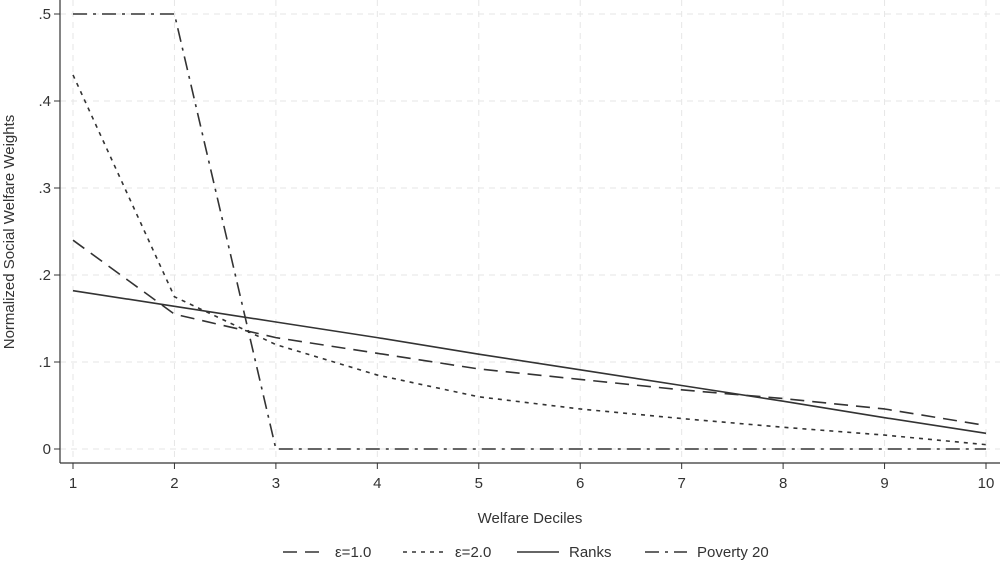 This screenshot has width=1000, height=569. I want to click on x-tick-label: 10, so click(986, 483).